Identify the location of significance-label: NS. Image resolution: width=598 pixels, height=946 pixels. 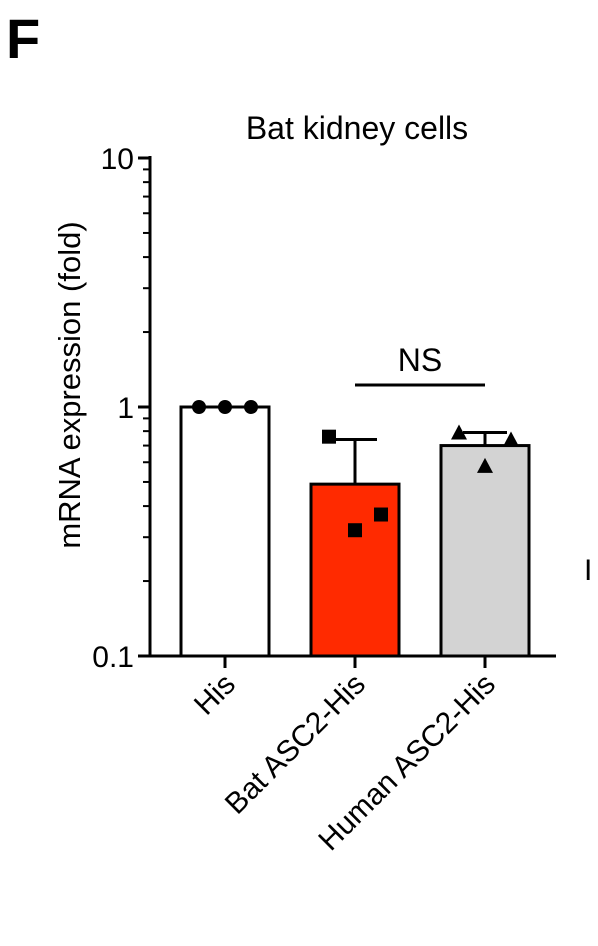
(420, 360).